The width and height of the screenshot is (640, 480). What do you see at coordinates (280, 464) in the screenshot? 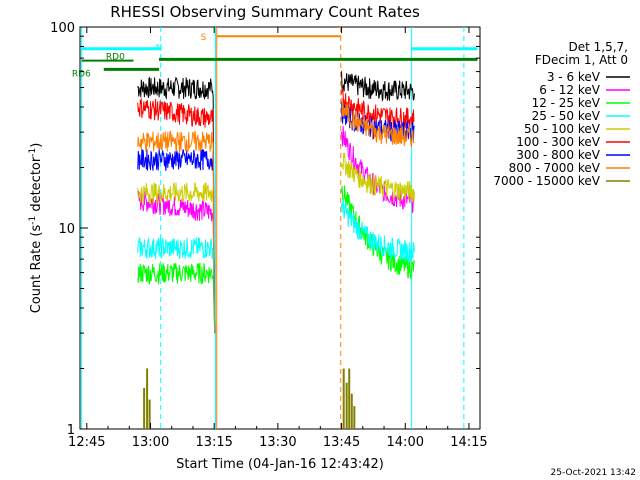
I see `x-axis-label: Start Time (04-Jan-16 12:43:42)` at bounding box center [280, 464].